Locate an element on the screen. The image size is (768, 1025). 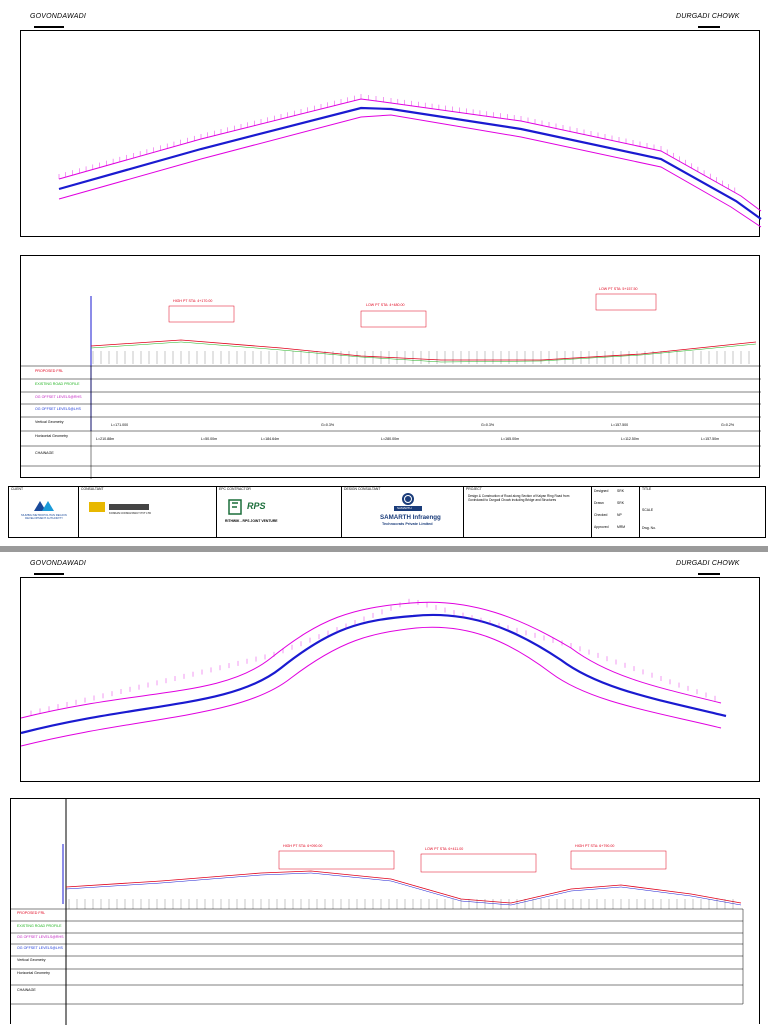
row-label-existing: EXISTING ROAD PROFILE is located at coordinates (57, 384).